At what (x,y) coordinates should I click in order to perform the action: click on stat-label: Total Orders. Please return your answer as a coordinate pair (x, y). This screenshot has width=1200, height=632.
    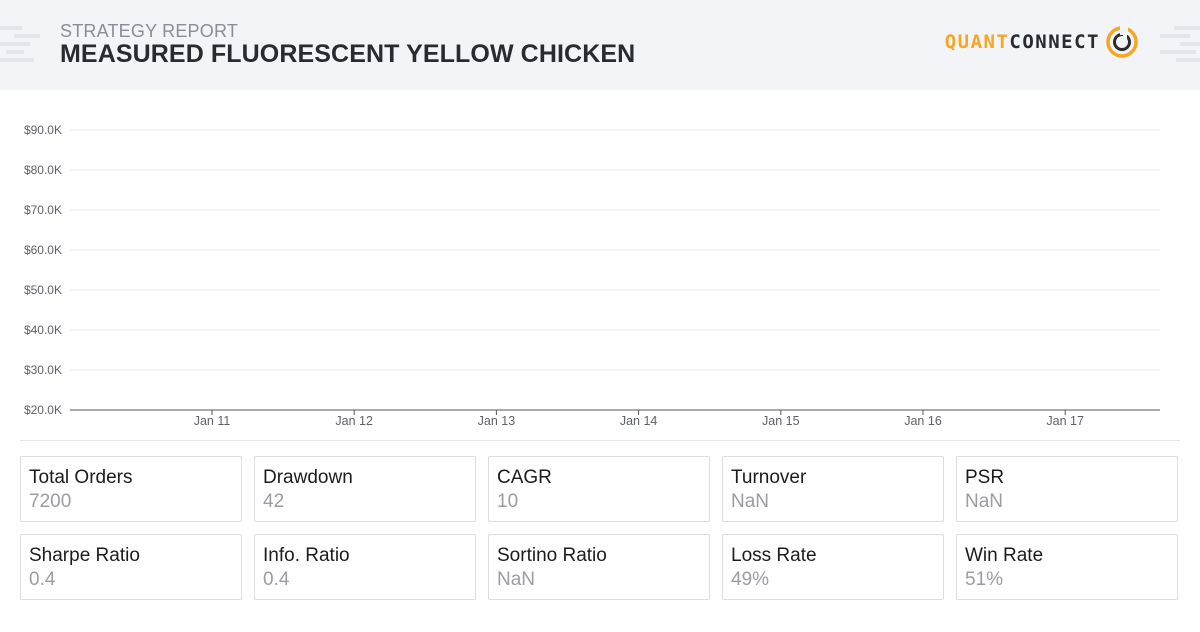
    Looking at the image, I should click on (81, 477).